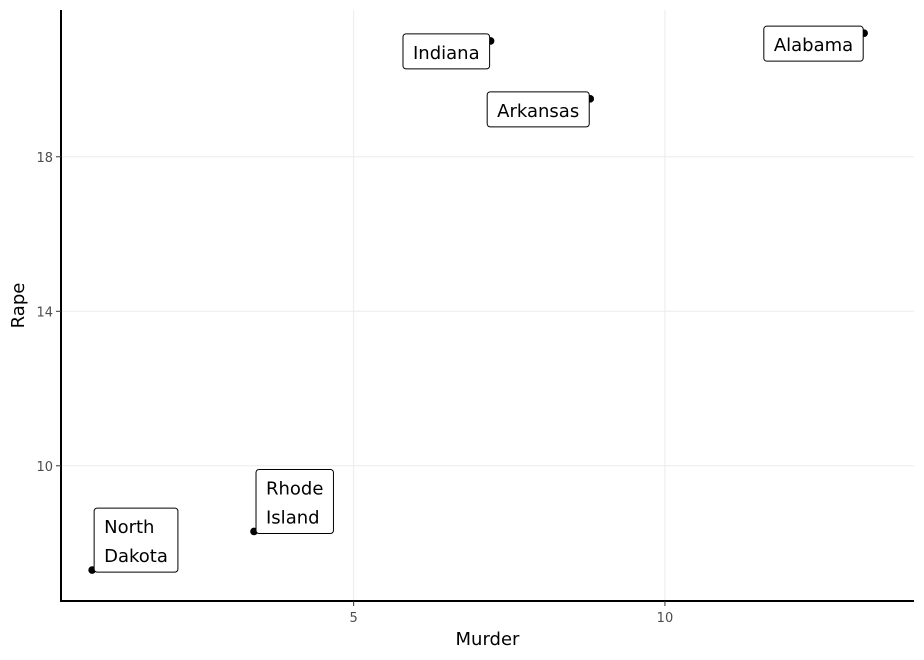 This screenshot has height=660, width=924. Describe the element at coordinates (665, 618) in the screenshot. I see `x-tick-label: 10` at that location.